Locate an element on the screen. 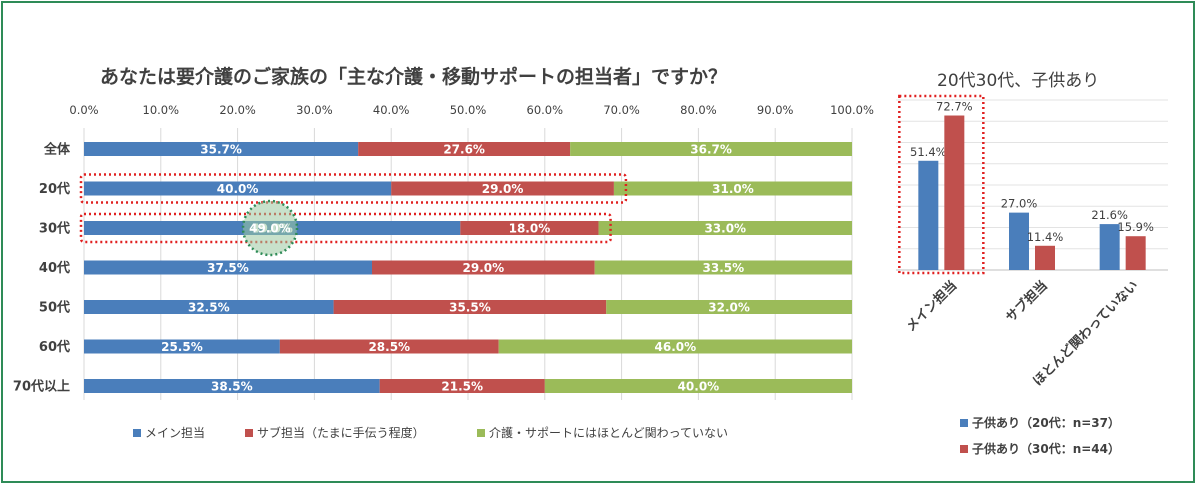 This screenshot has width=1200, height=488. data-label: 46.0% is located at coordinates (676, 347).